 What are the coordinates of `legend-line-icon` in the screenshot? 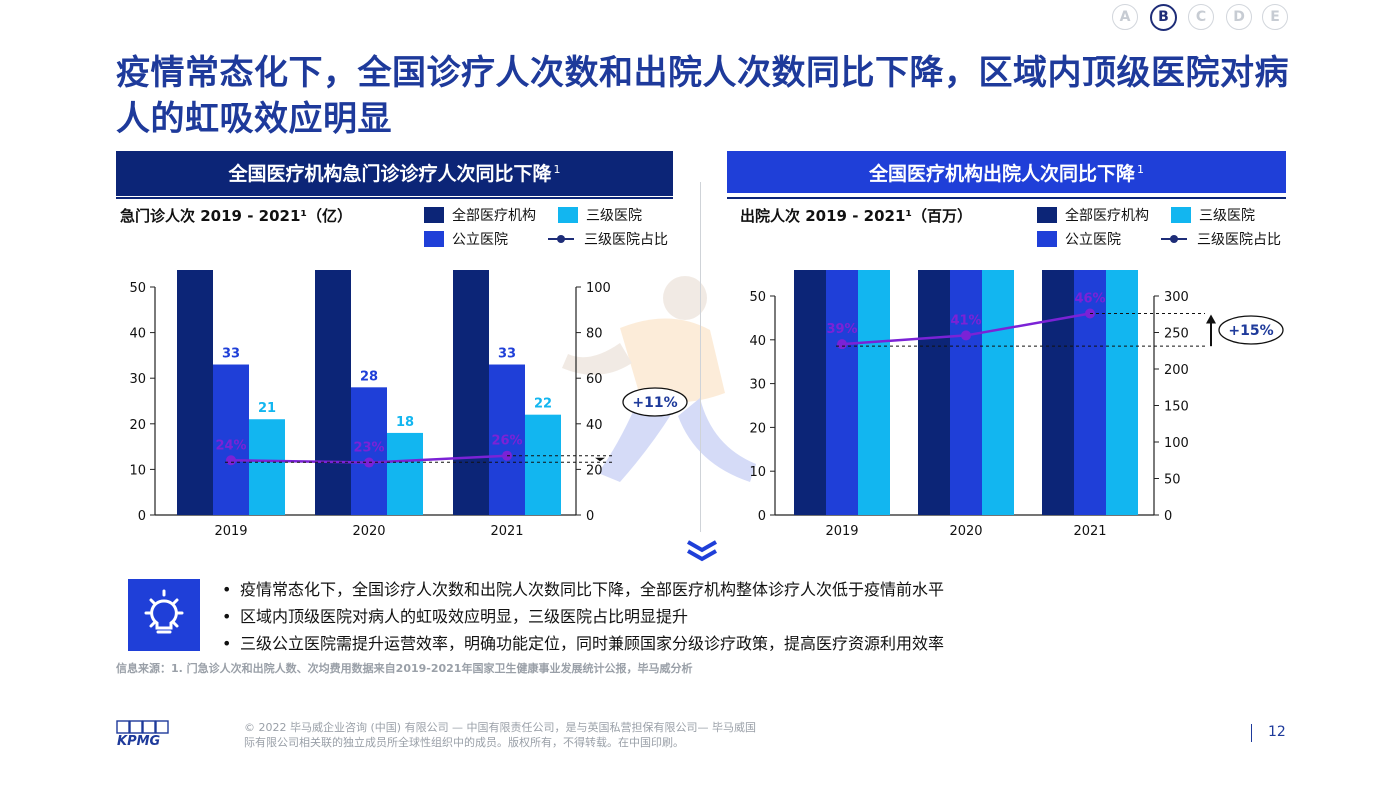 It's located at (561, 239).